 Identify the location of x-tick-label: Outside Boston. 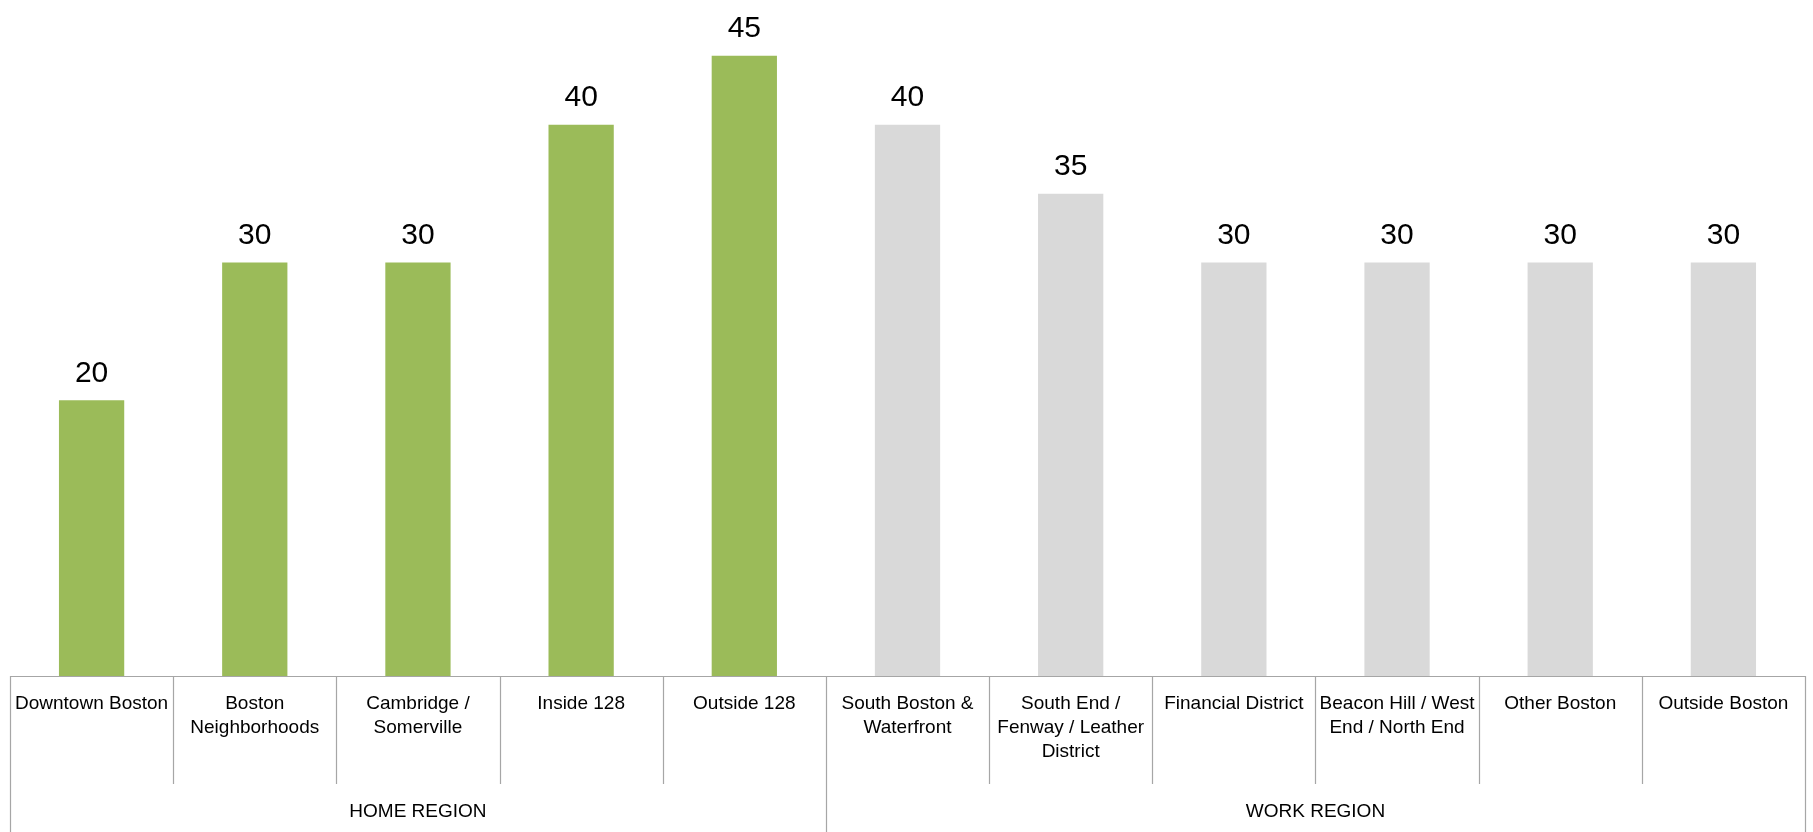
(1723, 702).